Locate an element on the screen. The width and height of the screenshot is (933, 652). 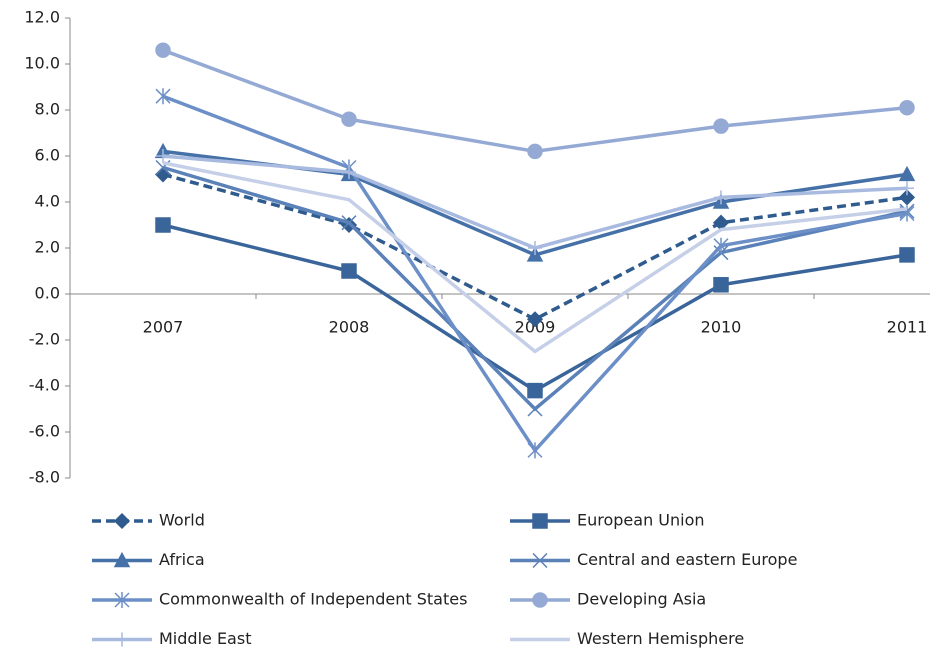
legend-label: World is located at coordinates (182, 520).